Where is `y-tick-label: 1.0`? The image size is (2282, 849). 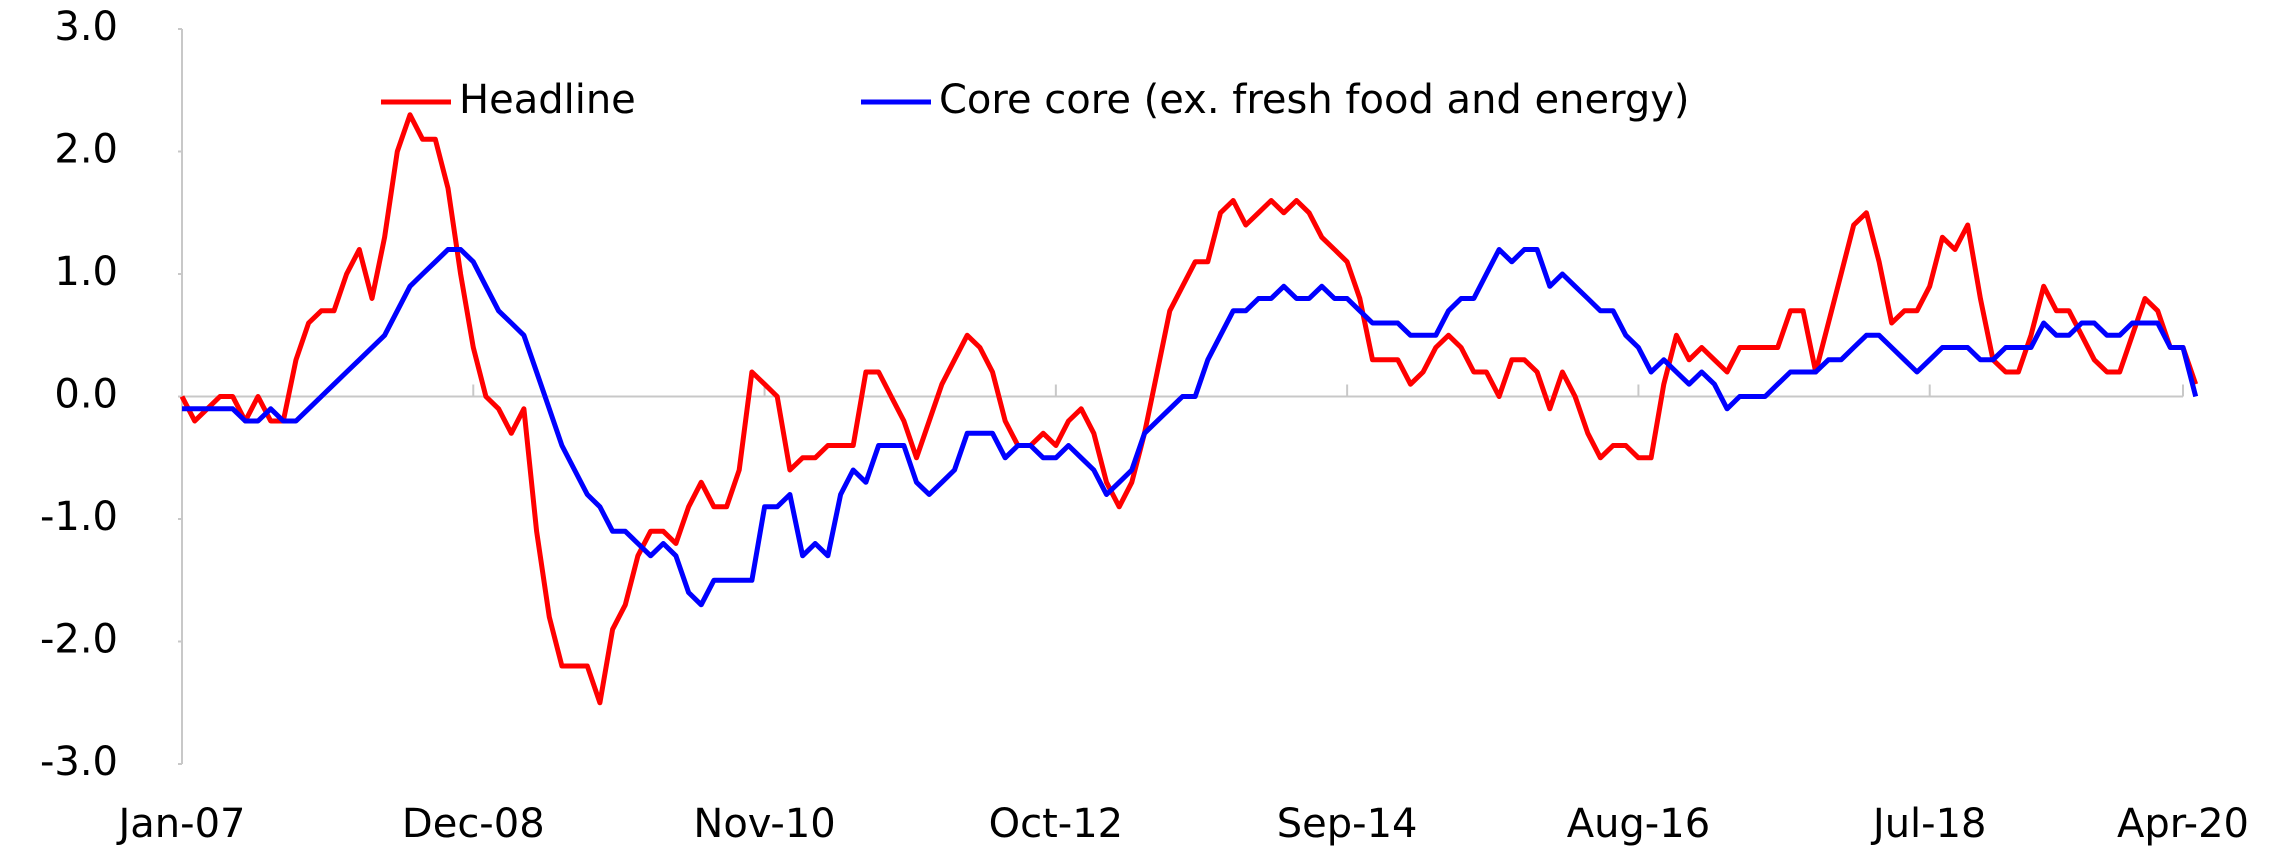 y-tick-label: 1.0 is located at coordinates (86, 272).